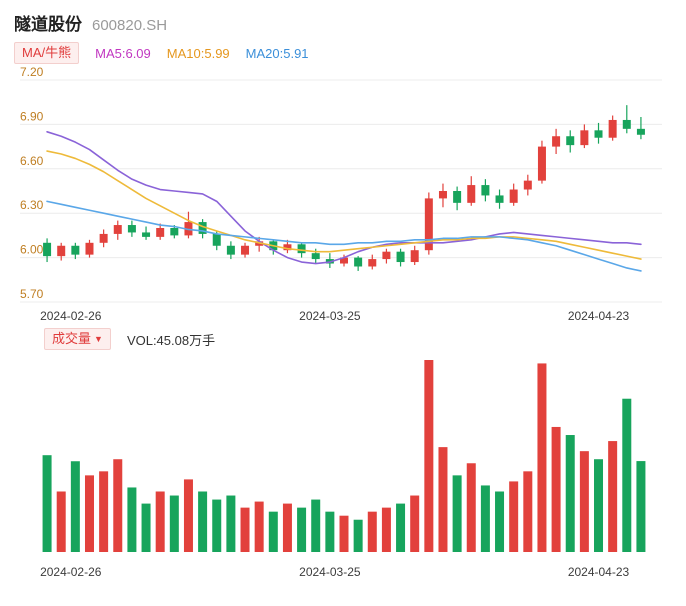 This screenshot has width=686, height=606. Describe the element at coordinates (343, 49) in the screenshot. I see `ma-legend: MA/牛熊 MA5:6.09 MA10:5.99 MA20:5.91` at that location.